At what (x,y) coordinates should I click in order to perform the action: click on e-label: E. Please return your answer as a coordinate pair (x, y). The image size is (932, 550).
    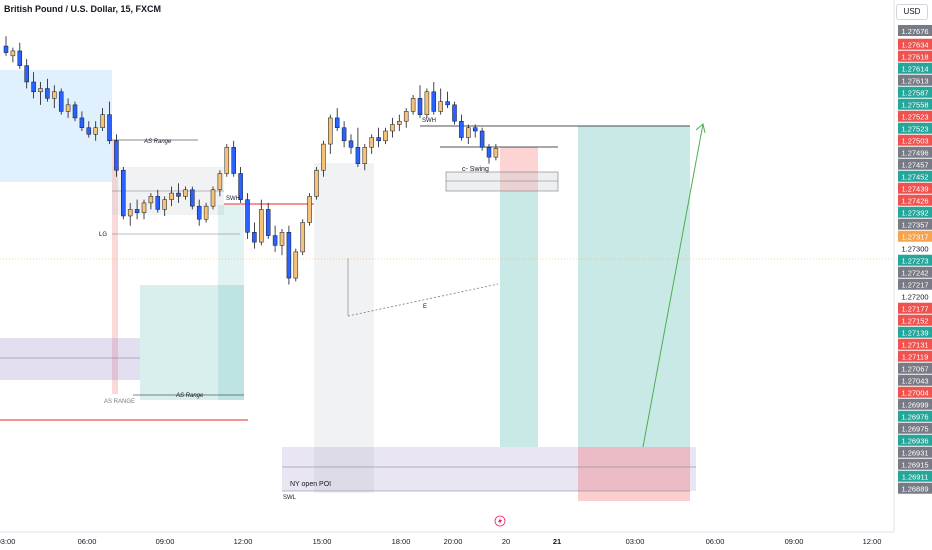
    Looking at the image, I should click on (425, 307).